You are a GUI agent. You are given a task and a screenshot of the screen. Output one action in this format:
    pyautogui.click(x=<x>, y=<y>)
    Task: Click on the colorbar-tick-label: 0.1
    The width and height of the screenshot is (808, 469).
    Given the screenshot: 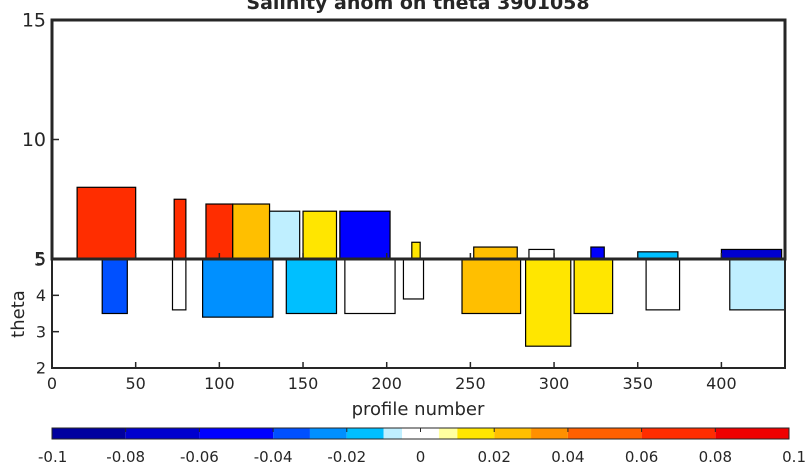 What is the action you would take?
    pyautogui.click(x=794, y=457)
    